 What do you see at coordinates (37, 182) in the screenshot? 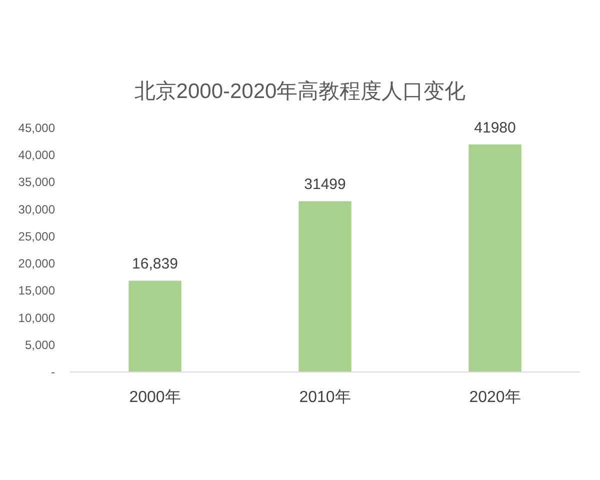
I see `y-tick-label: 35,000` at bounding box center [37, 182].